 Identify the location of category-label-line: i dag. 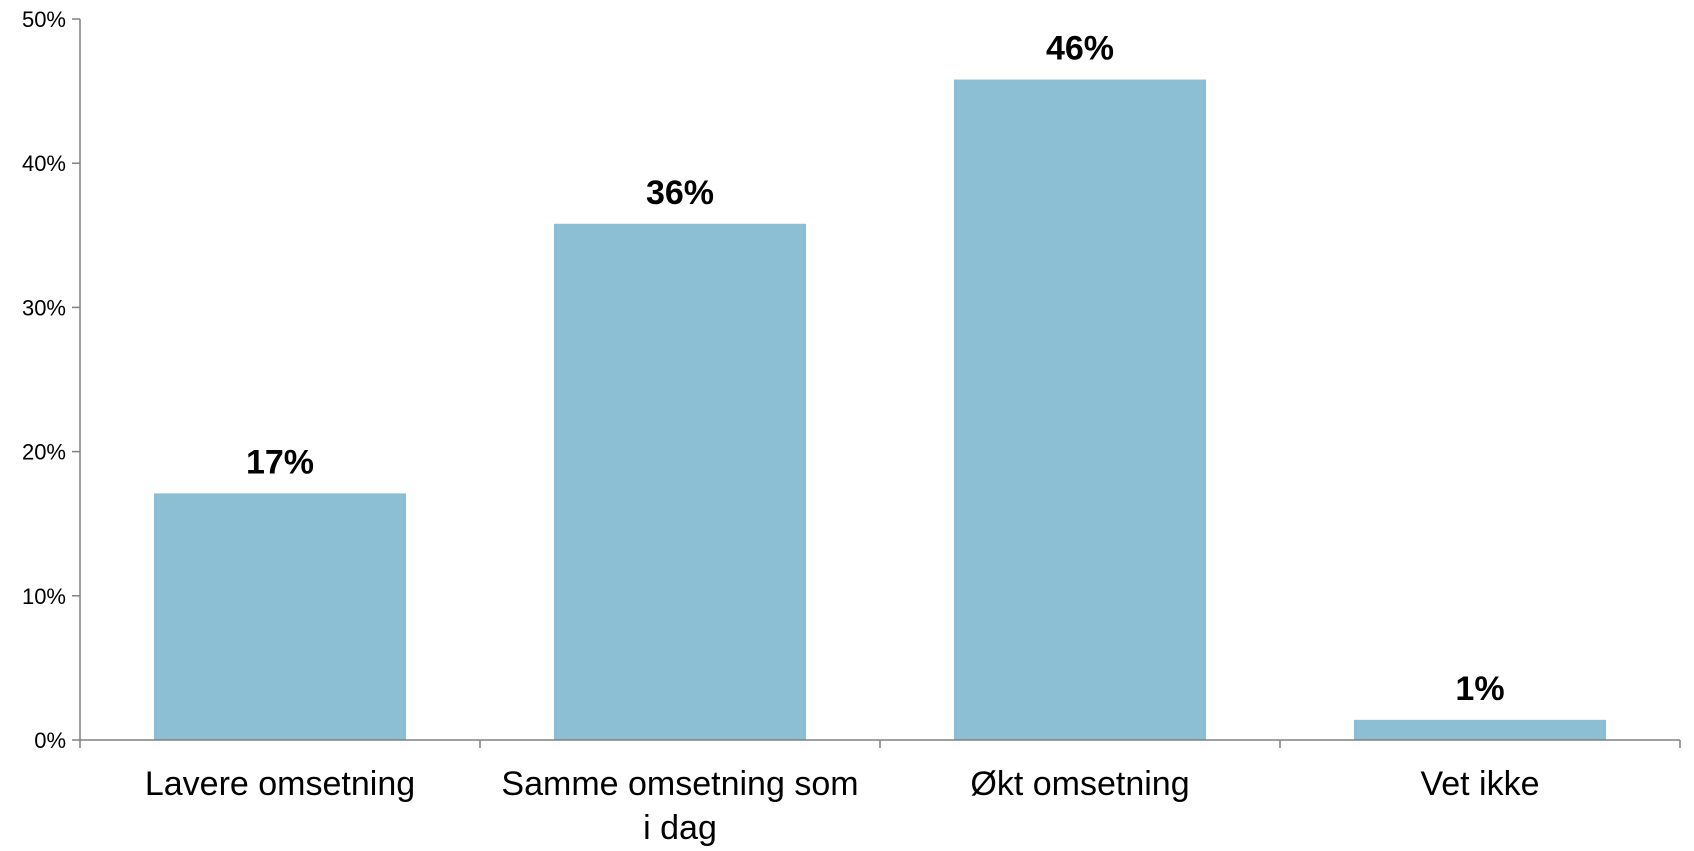
(680, 827).